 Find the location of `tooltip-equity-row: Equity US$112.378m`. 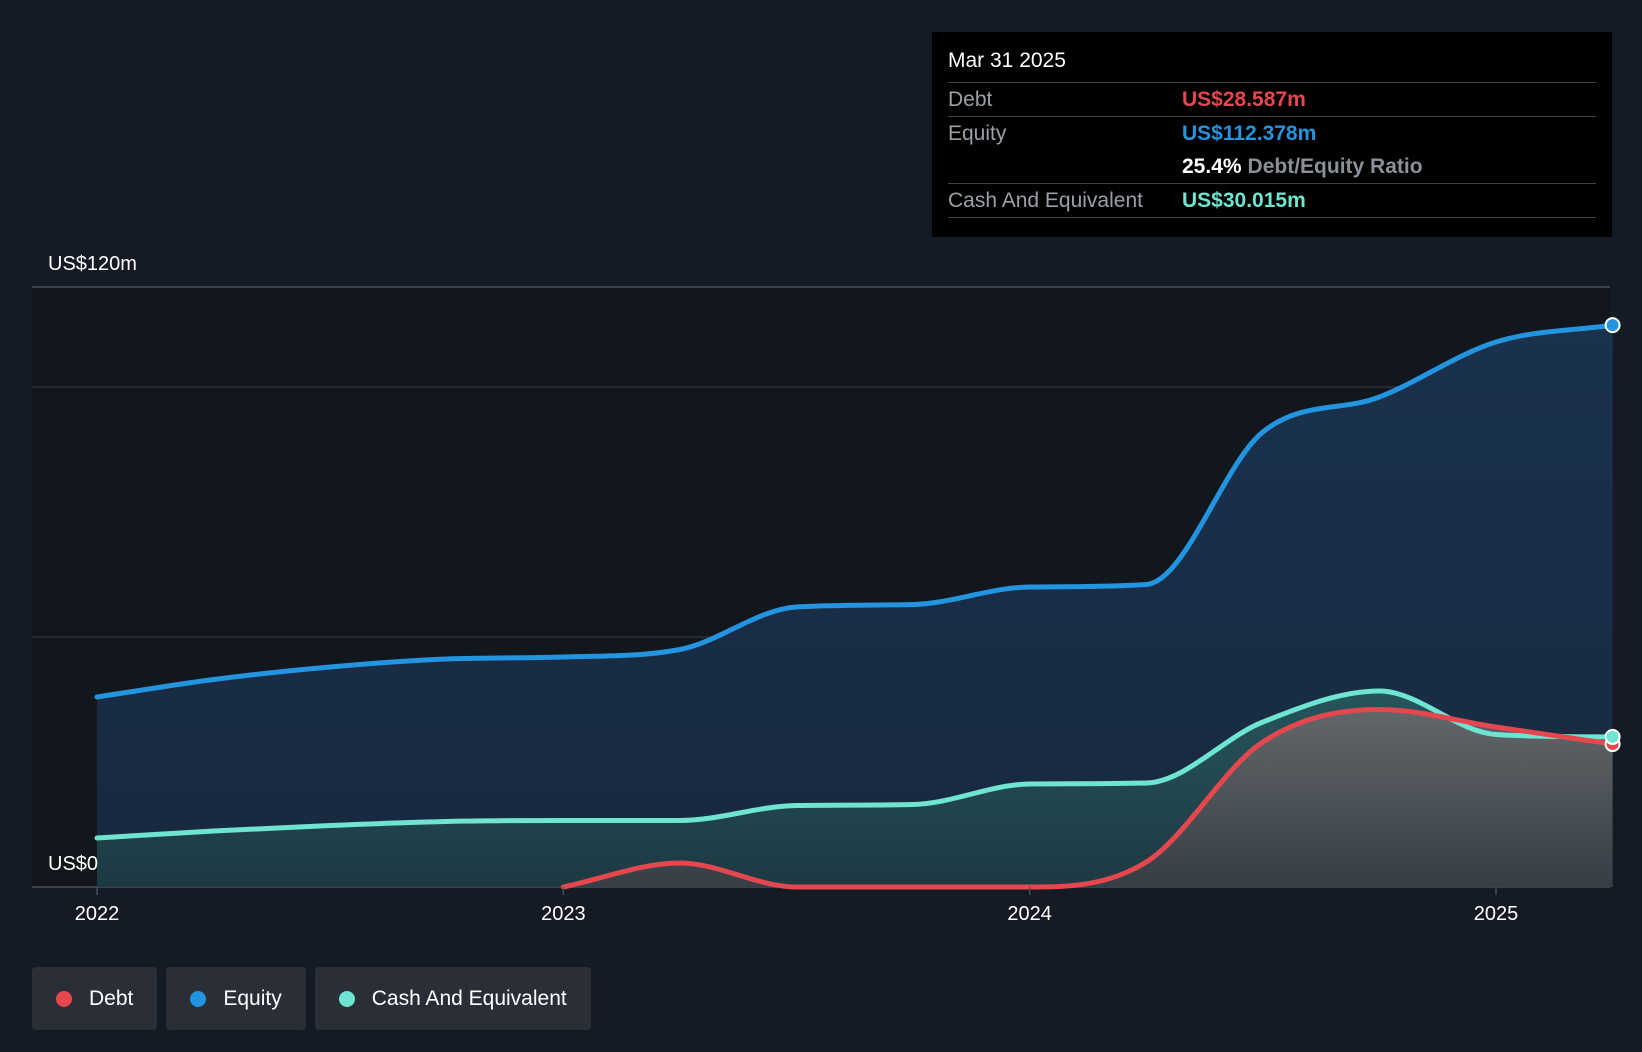

tooltip-equity-row: Equity US$112.378m is located at coordinates (1272, 133).